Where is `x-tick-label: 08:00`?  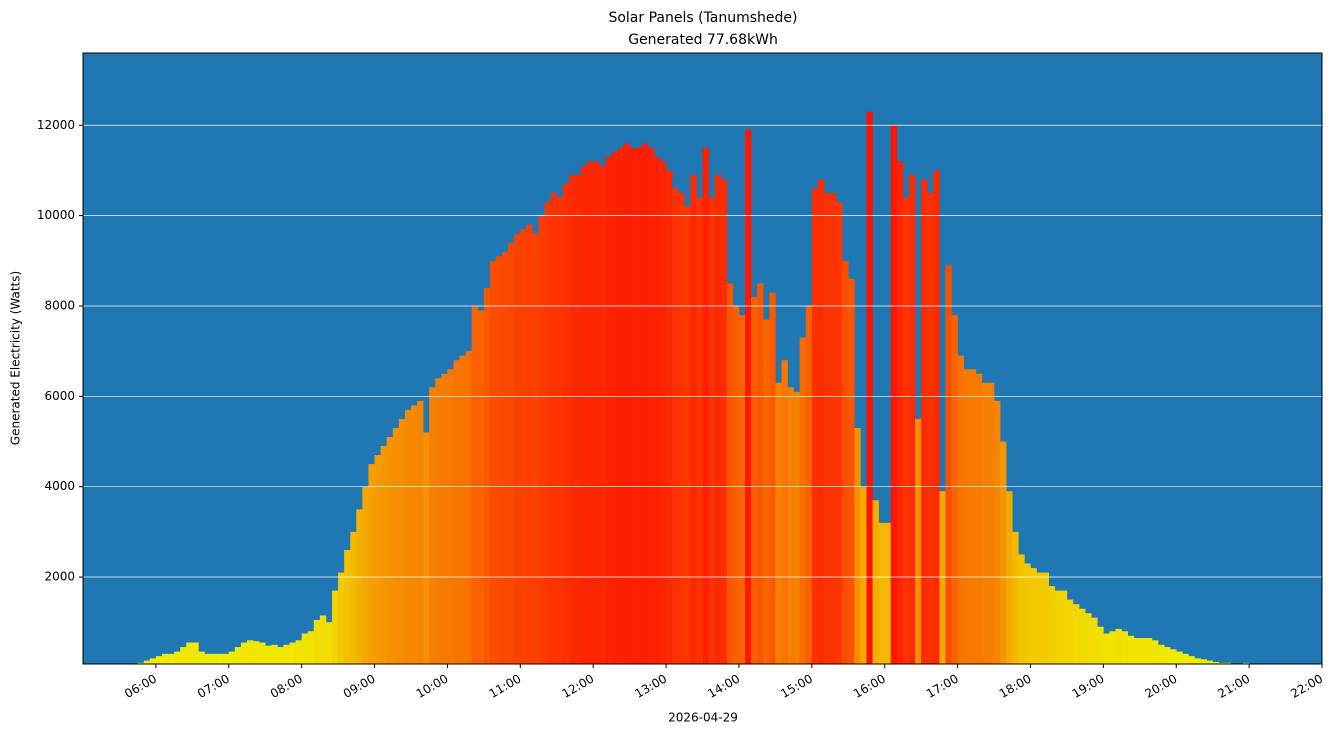 x-tick-label: 08:00 is located at coordinates (286, 686).